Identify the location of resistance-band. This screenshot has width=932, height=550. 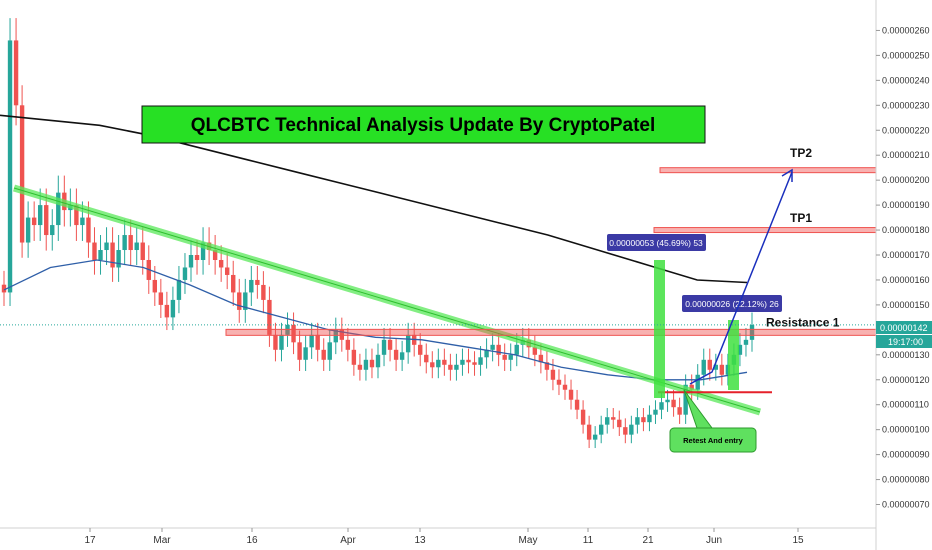
(551, 332).